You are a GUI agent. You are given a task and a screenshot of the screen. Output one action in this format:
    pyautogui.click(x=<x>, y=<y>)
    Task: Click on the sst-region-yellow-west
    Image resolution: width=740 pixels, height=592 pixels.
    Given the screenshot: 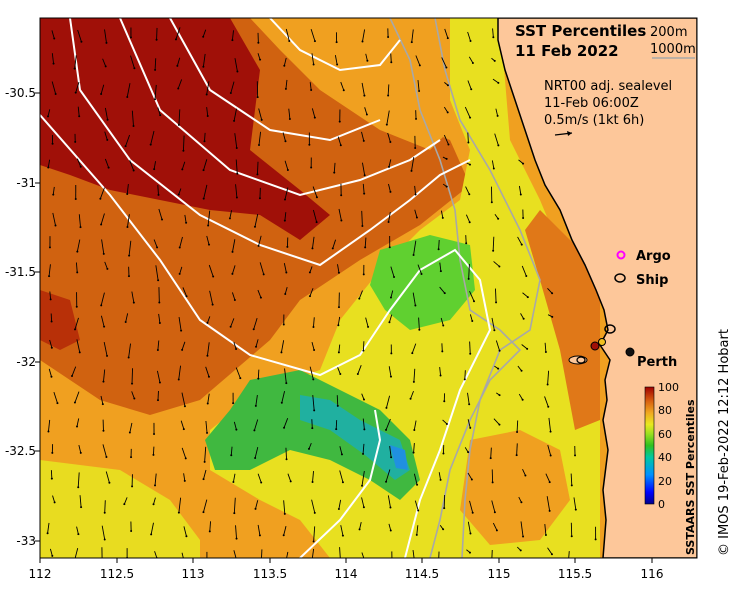 What is the action you would take?
    pyautogui.click(x=120, y=509)
    